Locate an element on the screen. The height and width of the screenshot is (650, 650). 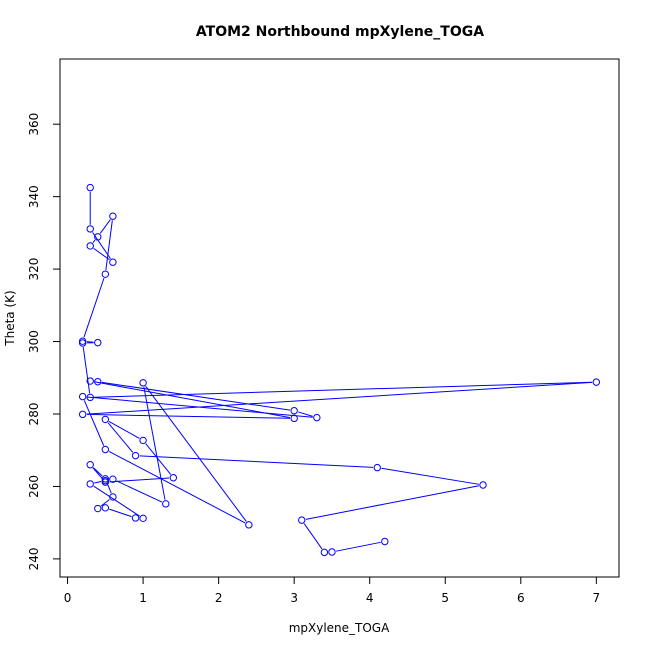
x-tick-label: 1 is located at coordinates (143, 598).